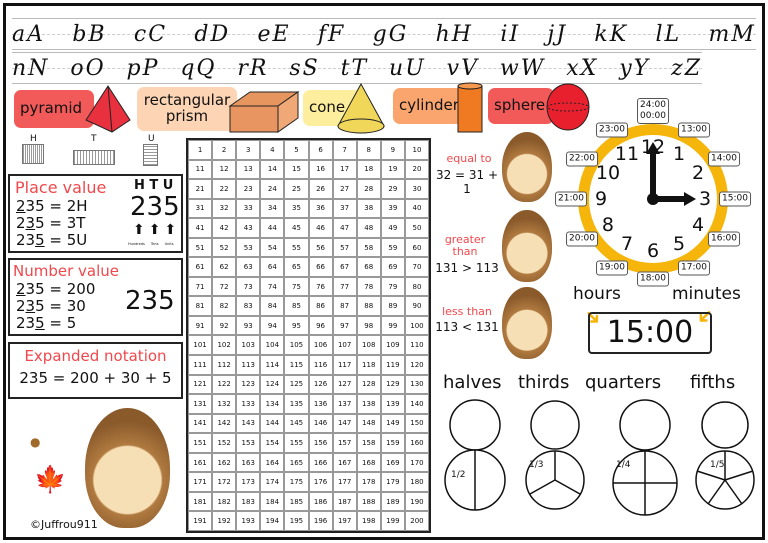  What do you see at coordinates (200, 189) in the screenshot?
I see `chart-cell: 21` at bounding box center [200, 189].